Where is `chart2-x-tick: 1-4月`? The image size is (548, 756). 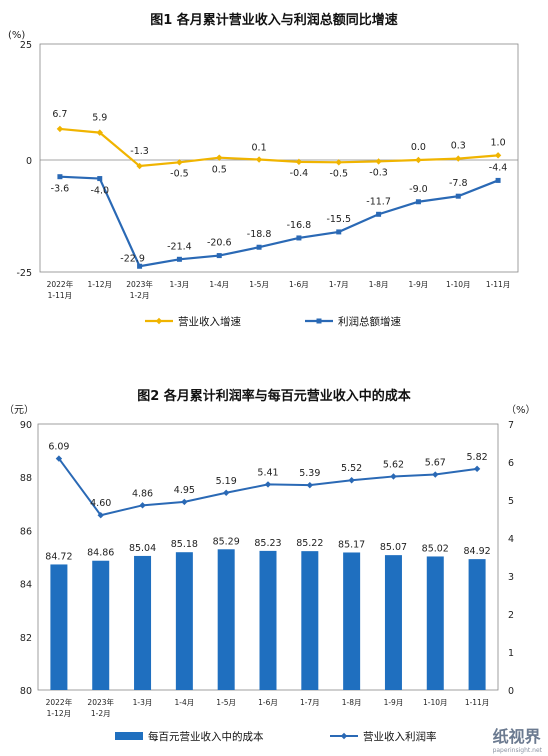 chart2-x-tick: 1-4月 is located at coordinates (184, 702).